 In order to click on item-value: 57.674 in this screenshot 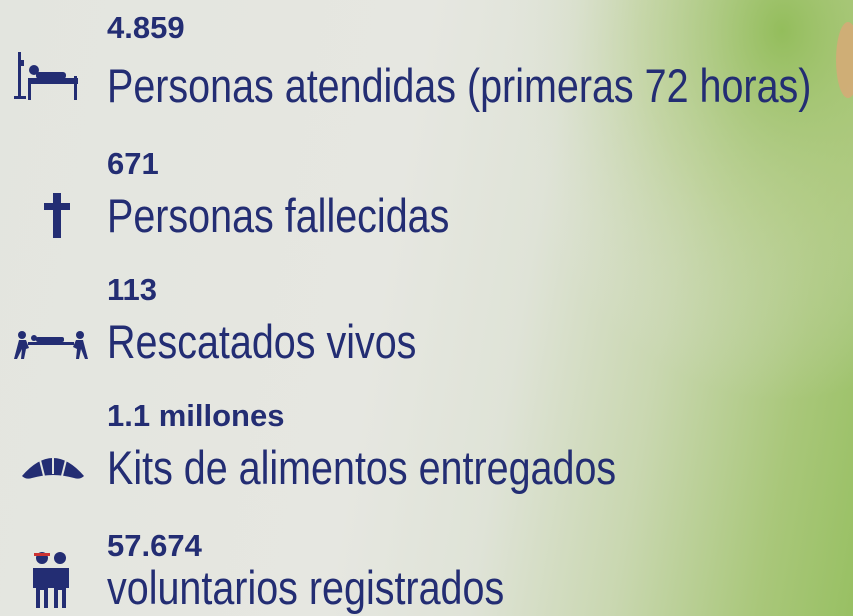, I will do `click(154, 545)`.